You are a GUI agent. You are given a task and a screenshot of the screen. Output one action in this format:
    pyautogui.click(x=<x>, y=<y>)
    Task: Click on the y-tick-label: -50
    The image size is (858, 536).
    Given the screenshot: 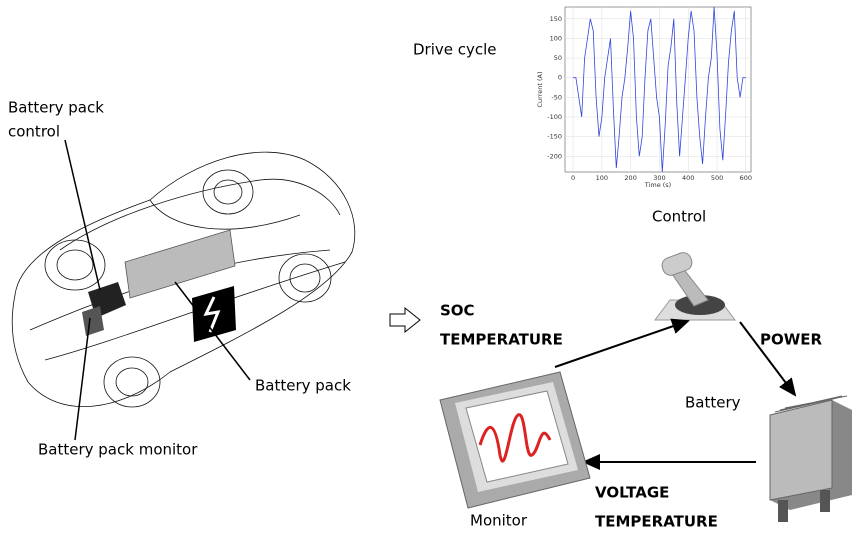 What is the action you would take?
    pyautogui.click(x=556, y=97)
    